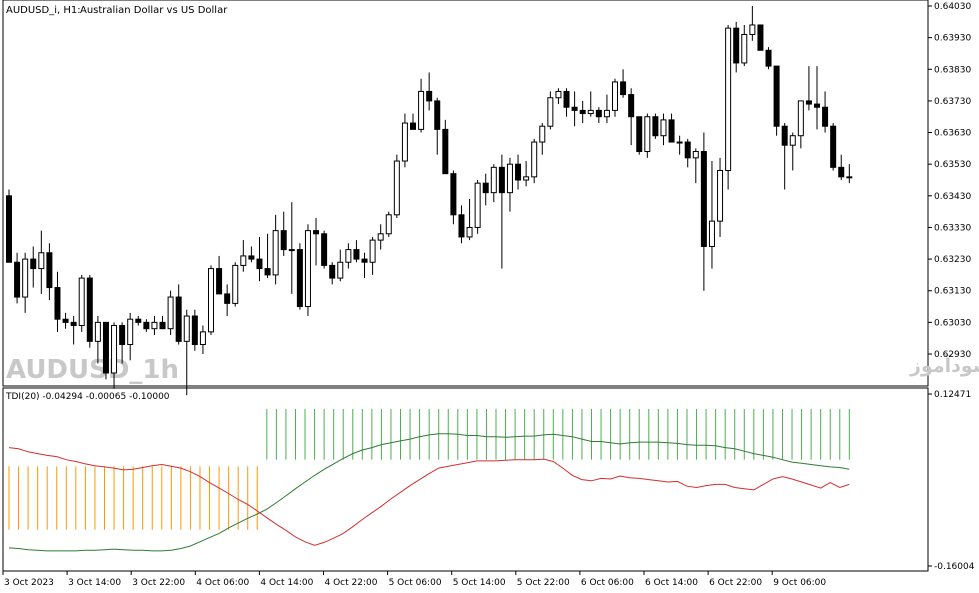 The image size is (979, 593). I want to click on time-tick-label: 6 Oct 06:00, so click(607, 583).